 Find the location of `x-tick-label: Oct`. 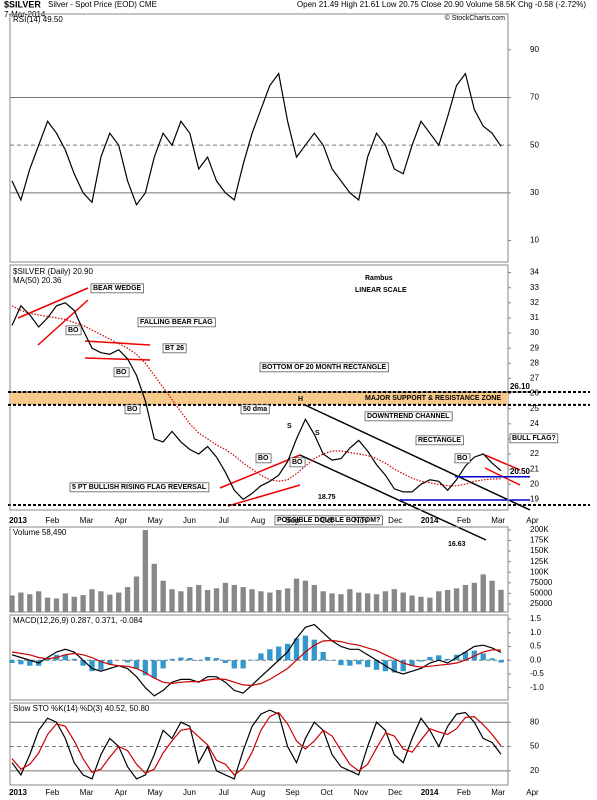

x-tick-label: Oct is located at coordinates (326, 792).